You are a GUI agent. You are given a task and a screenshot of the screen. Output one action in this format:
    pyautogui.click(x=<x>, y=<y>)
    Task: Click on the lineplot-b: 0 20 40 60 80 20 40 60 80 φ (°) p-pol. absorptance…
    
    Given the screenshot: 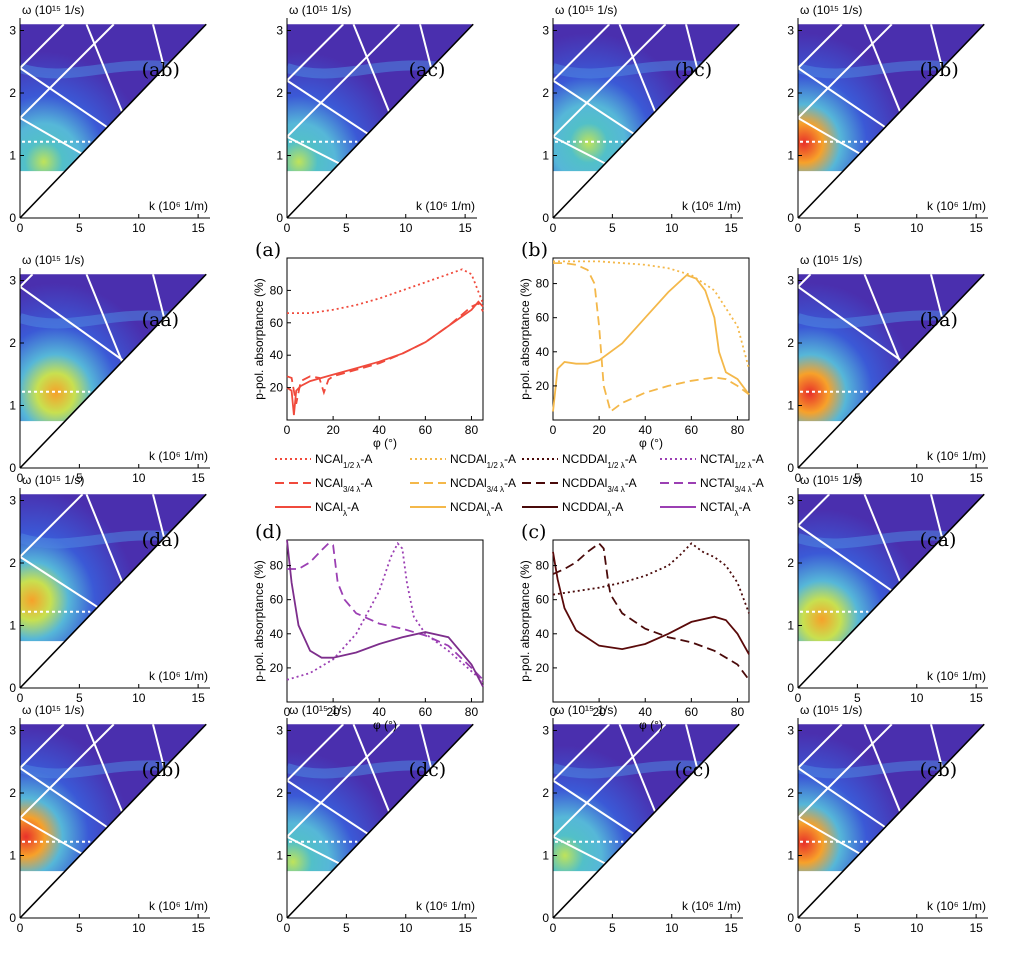 What is the action you would take?
    pyautogui.click(x=634, y=344)
    